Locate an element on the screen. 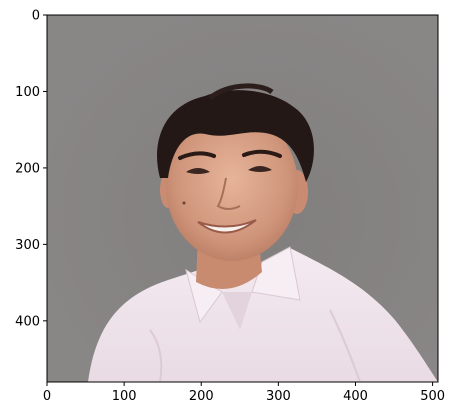  x-tick-label: 100 is located at coordinates (124, 396).